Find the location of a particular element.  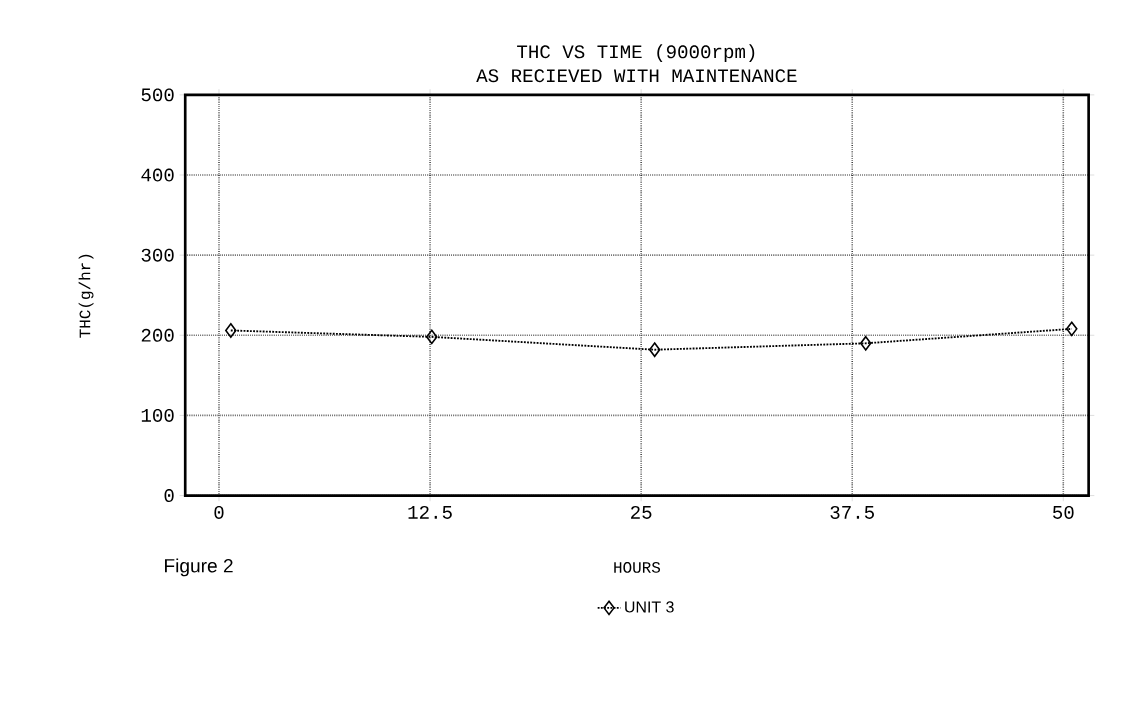

x-axis-title: HOURS is located at coordinates (637, 567).